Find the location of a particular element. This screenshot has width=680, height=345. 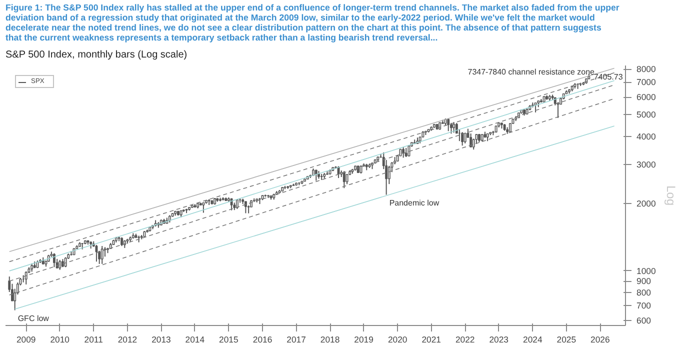

x-tick-label: 2020 is located at coordinates (398, 339).